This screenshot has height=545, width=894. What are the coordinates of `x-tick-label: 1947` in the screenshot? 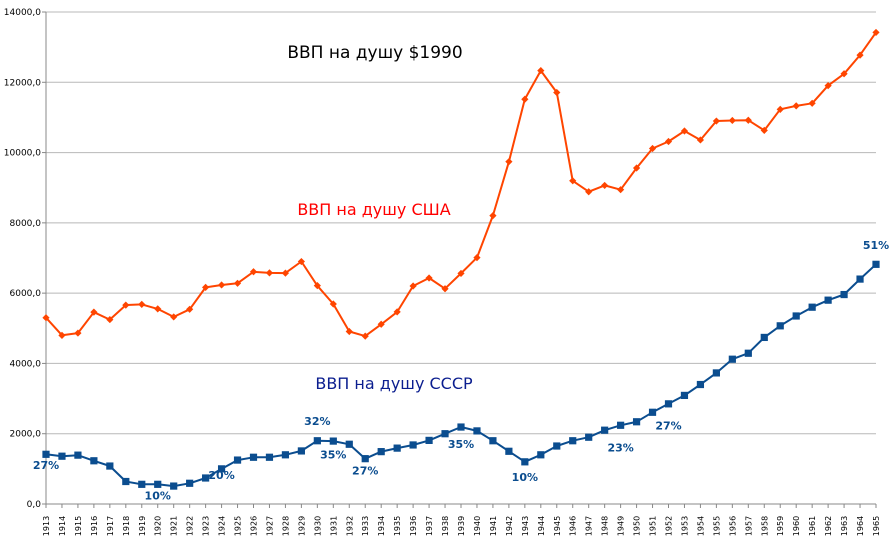 It's located at (589, 526).